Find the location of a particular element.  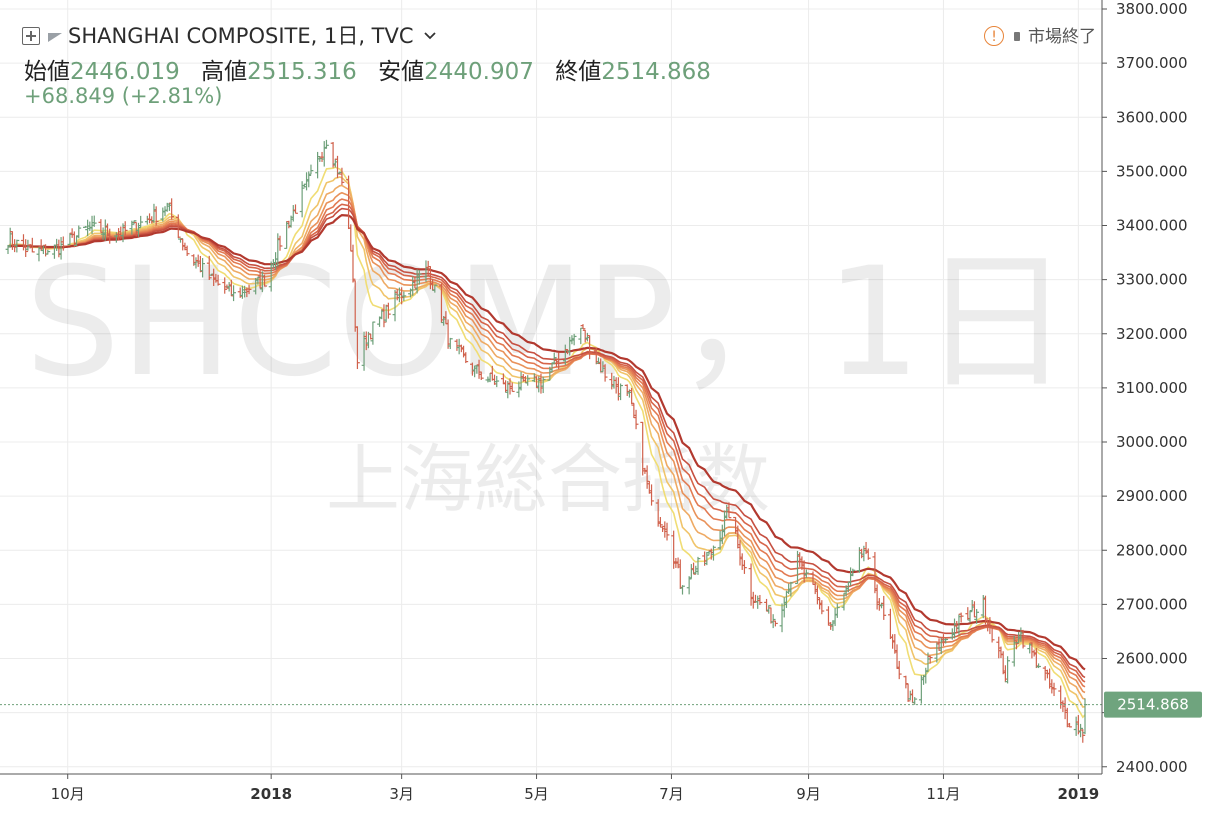

symbol-header: SHANGHAI COMPOSITE, 1日, TVC is located at coordinates (229, 35).